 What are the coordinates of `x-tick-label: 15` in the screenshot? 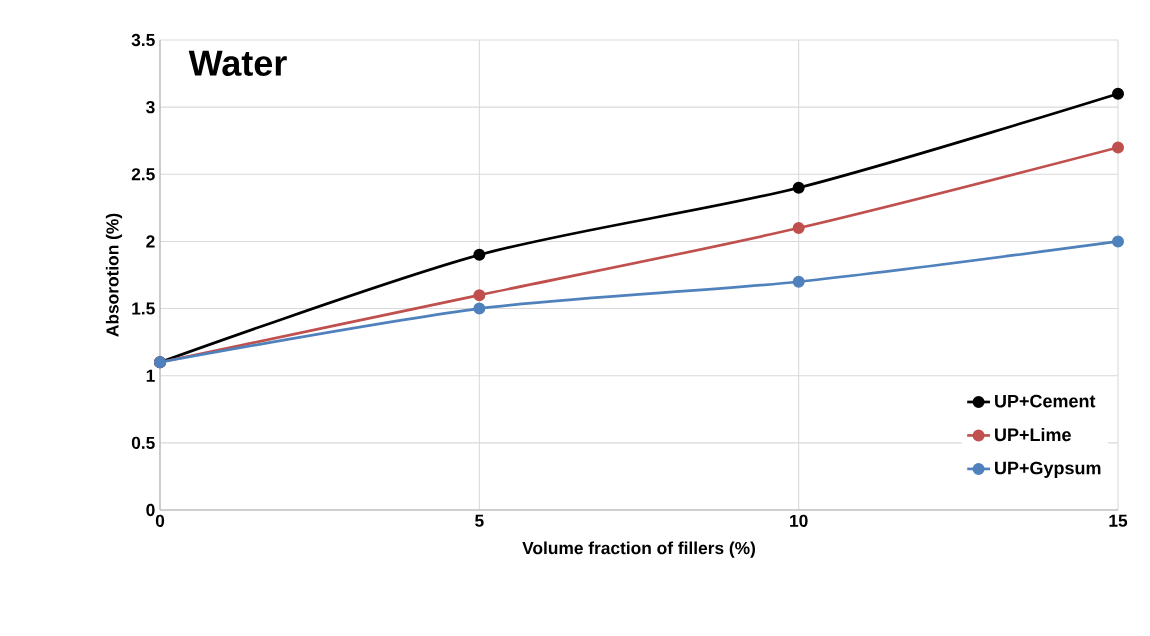 It's located at (1118, 520).